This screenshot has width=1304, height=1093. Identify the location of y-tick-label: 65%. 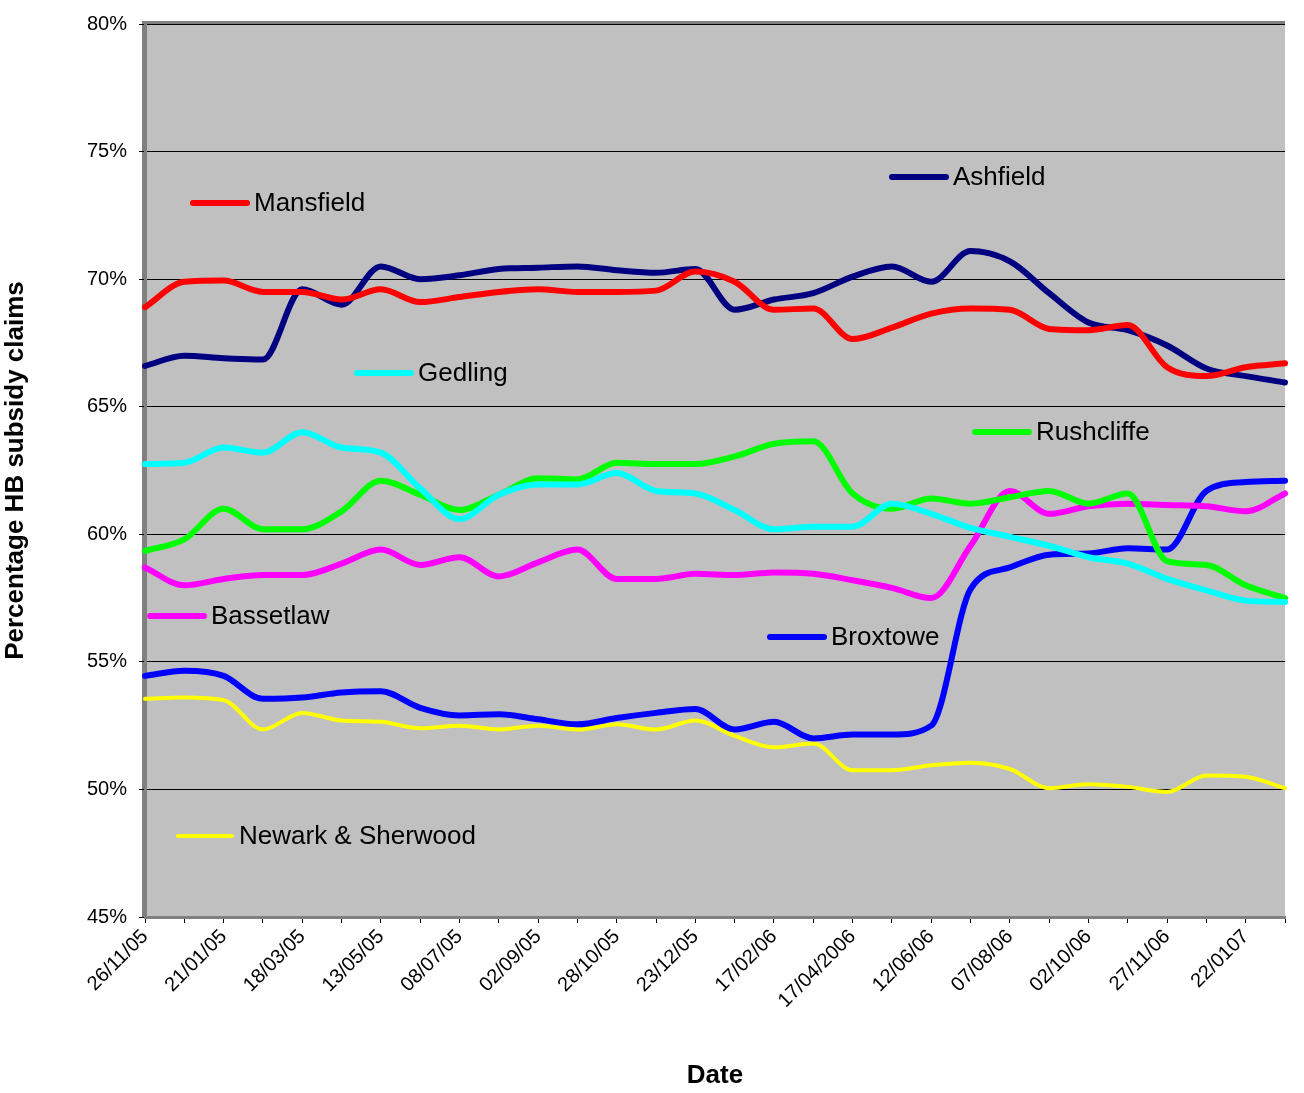
(107, 405).